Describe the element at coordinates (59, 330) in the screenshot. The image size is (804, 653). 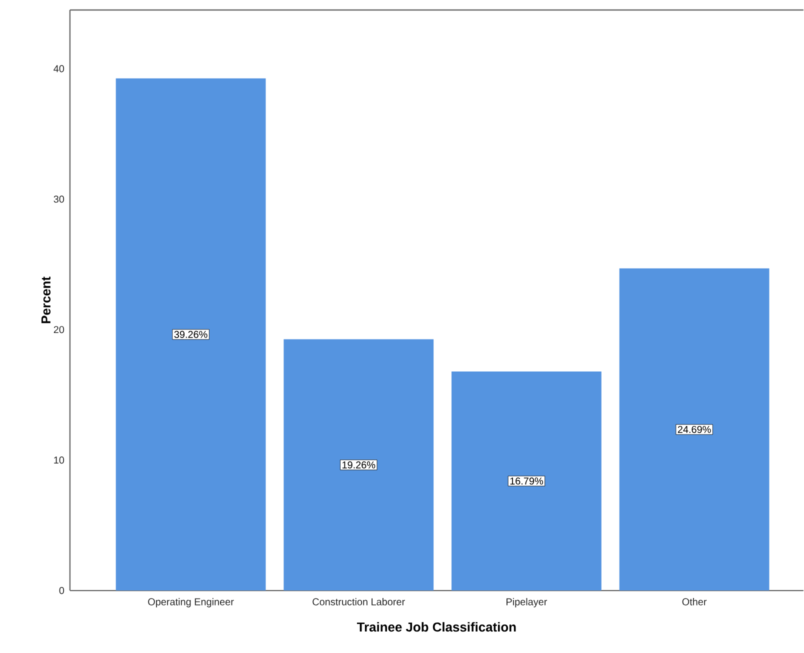
I see `y-tick-label: 20` at that location.